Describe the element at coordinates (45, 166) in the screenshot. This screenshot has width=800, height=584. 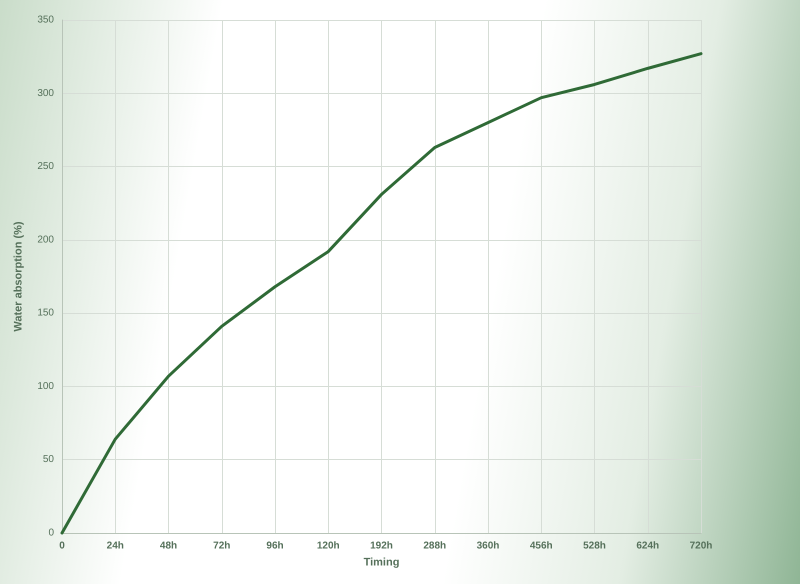
I see `y-tick-label: 250` at that location.